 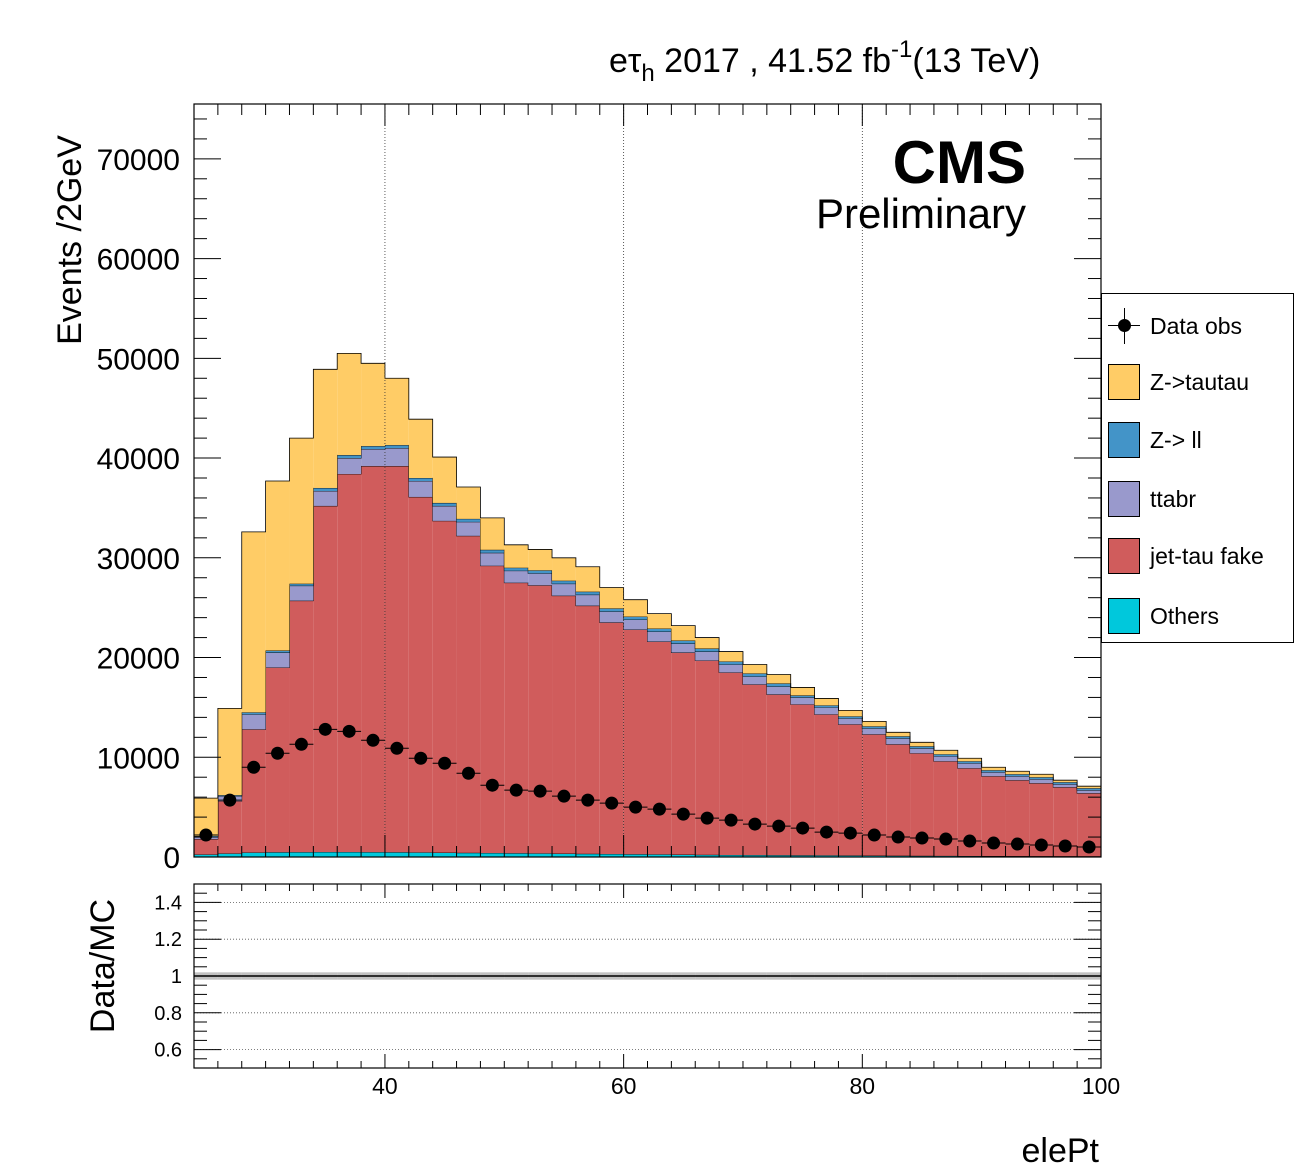 I want to click on ratio-tick-label: 1.2, so click(x=168, y=940).